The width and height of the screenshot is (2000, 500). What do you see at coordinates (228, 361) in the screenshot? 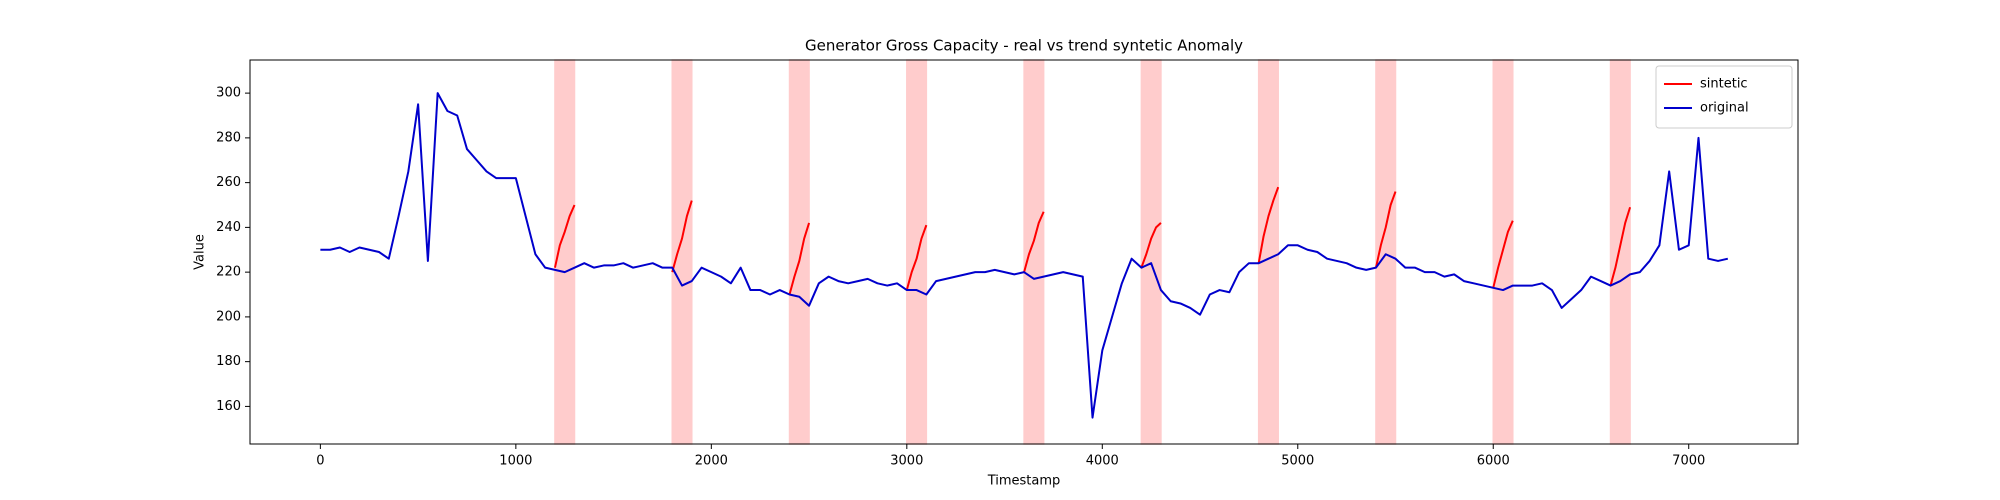
I see `y-tick-label: 180` at bounding box center [228, 361].